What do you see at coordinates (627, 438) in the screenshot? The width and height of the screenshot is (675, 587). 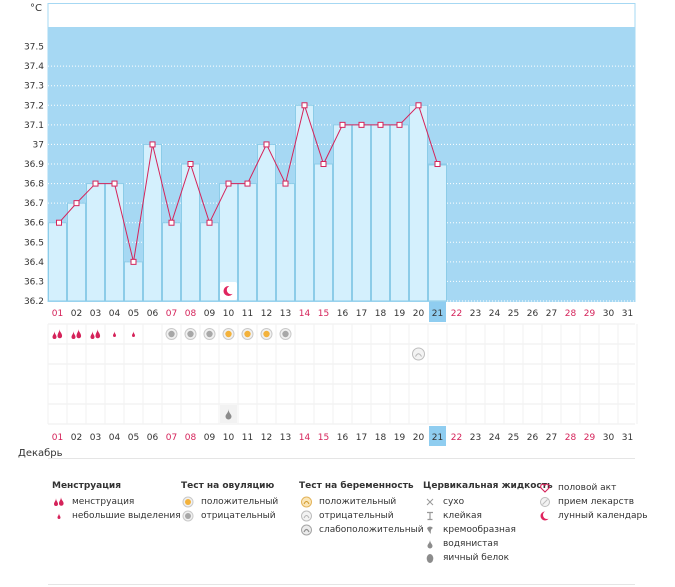 I see `day-label: 31` at bounding box center [627, 438].